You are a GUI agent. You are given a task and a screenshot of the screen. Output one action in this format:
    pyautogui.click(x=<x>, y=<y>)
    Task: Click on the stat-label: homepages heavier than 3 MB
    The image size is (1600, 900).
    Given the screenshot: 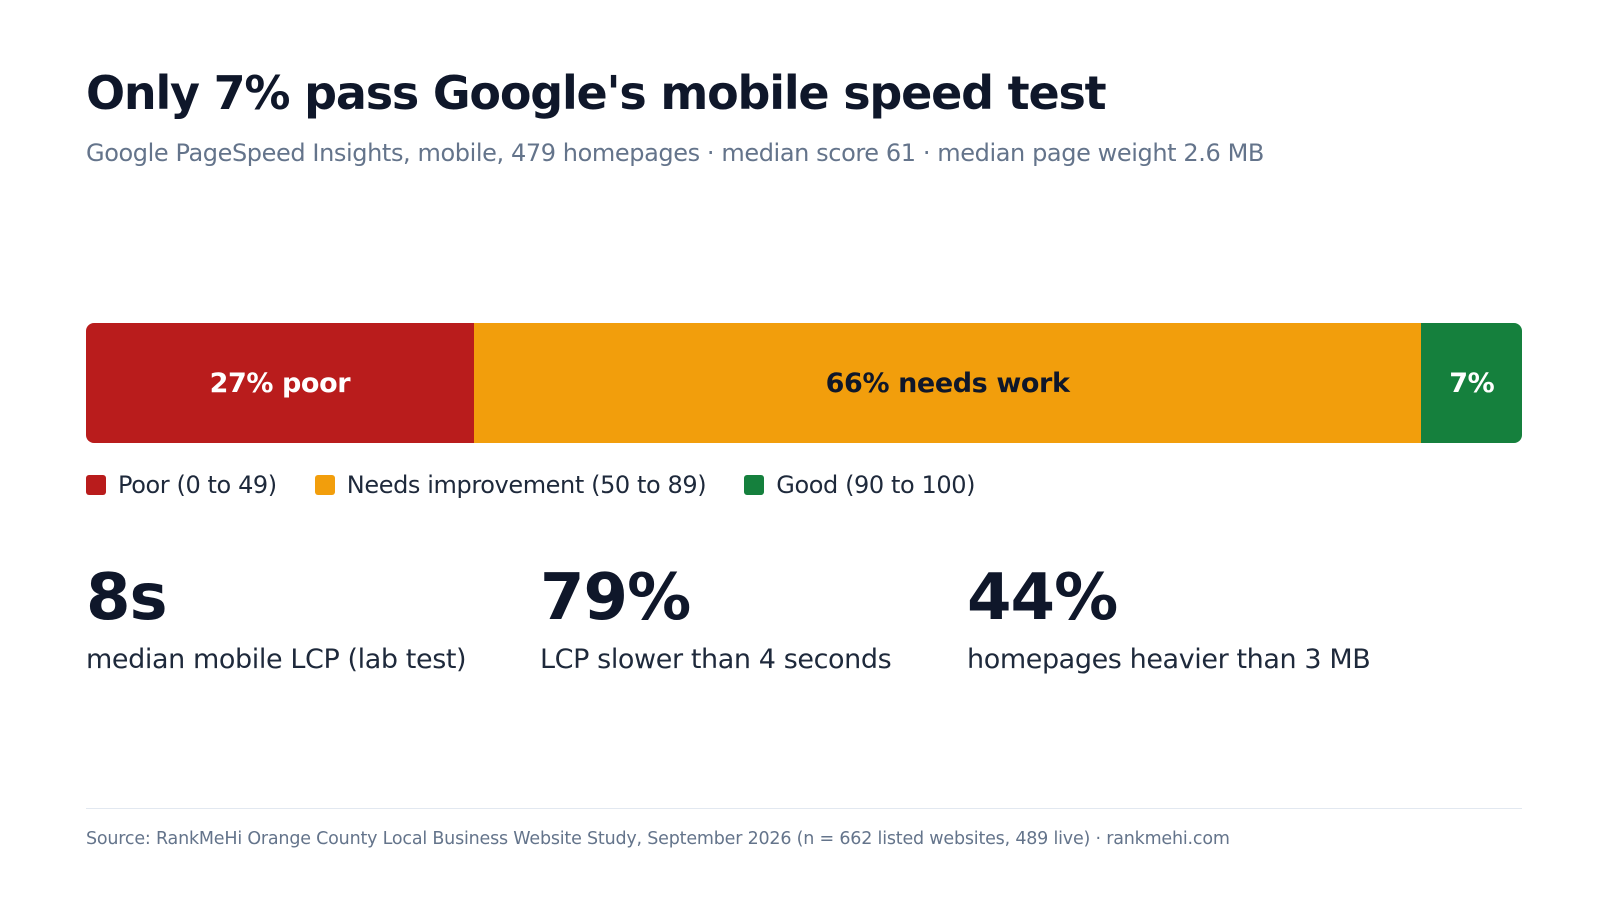 What is the action you would take?
    pyautogui.click(x=1169, y=659)
    